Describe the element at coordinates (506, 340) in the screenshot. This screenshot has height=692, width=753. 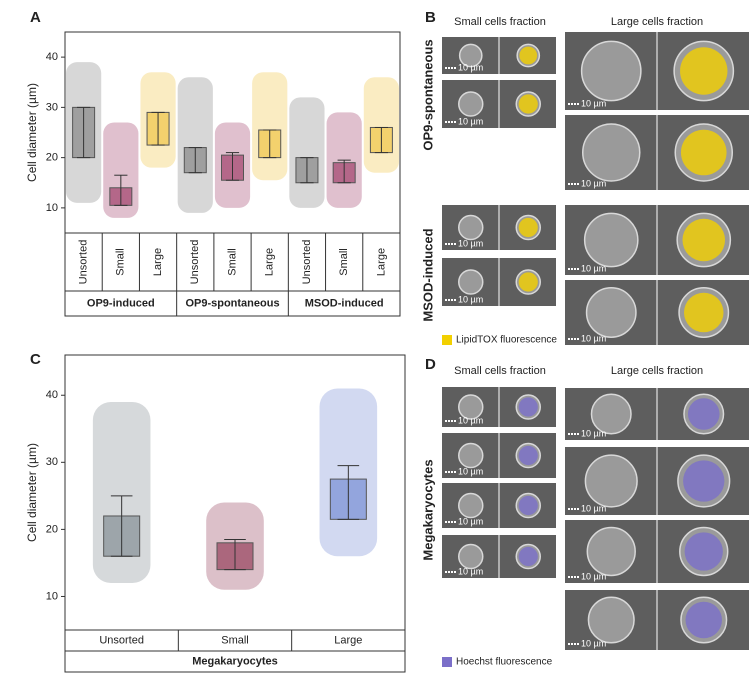
I see `legend-label: LipidTOX fluorescence` at that location.